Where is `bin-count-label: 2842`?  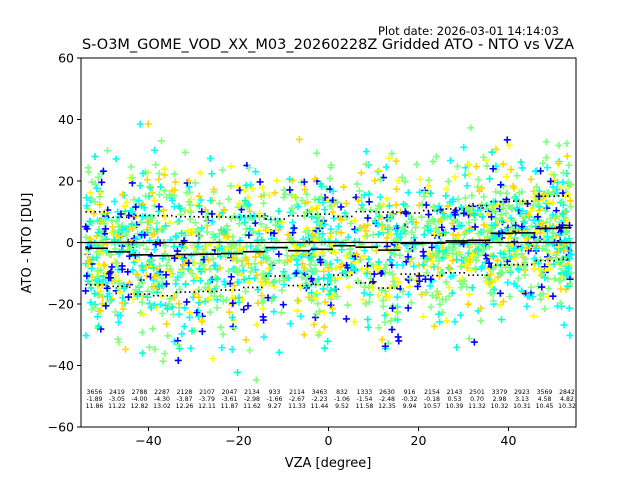 bin-count-label: 2842 is located at coordinates (567, 392).